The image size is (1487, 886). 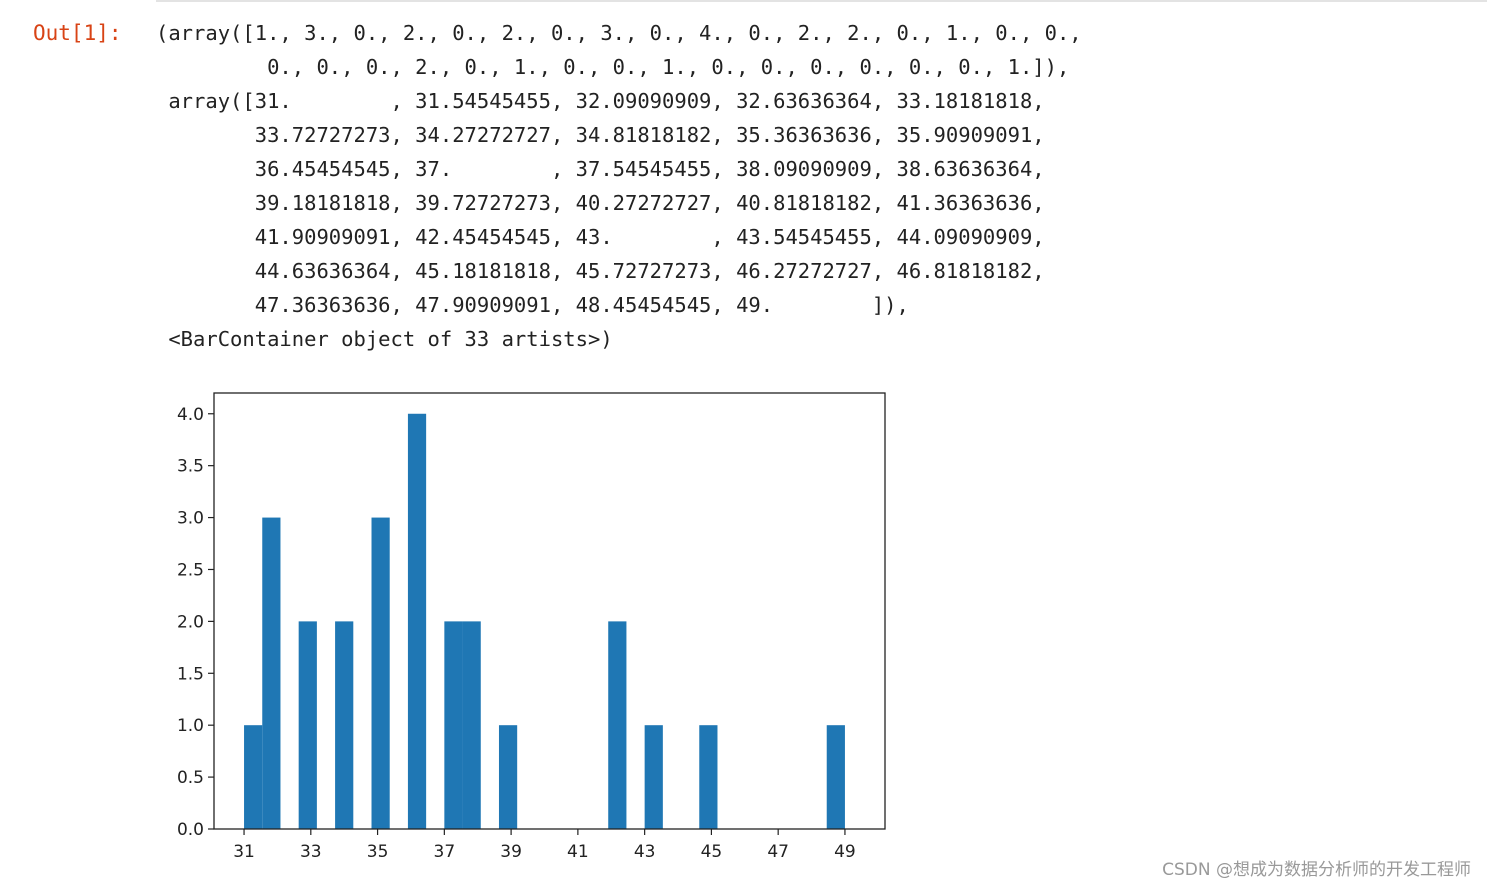 What do you see at coordinates (190, 570) in the screenshot?
I see `y-tick-label: 2.5` at bounding box center [190, 570].